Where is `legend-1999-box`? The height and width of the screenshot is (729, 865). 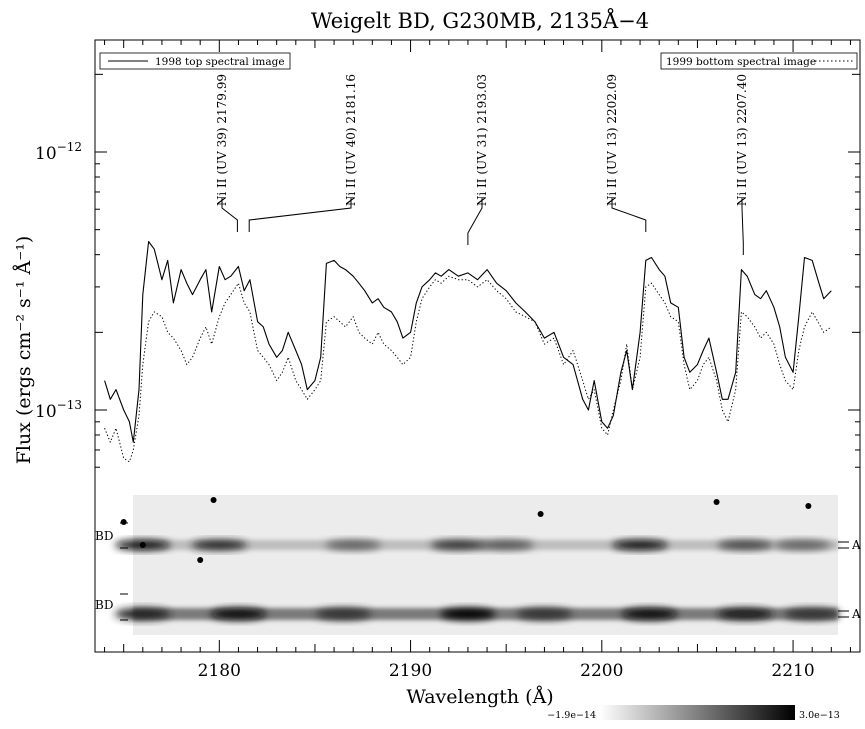 legend-1999-box is located at coordinates (759, 61).